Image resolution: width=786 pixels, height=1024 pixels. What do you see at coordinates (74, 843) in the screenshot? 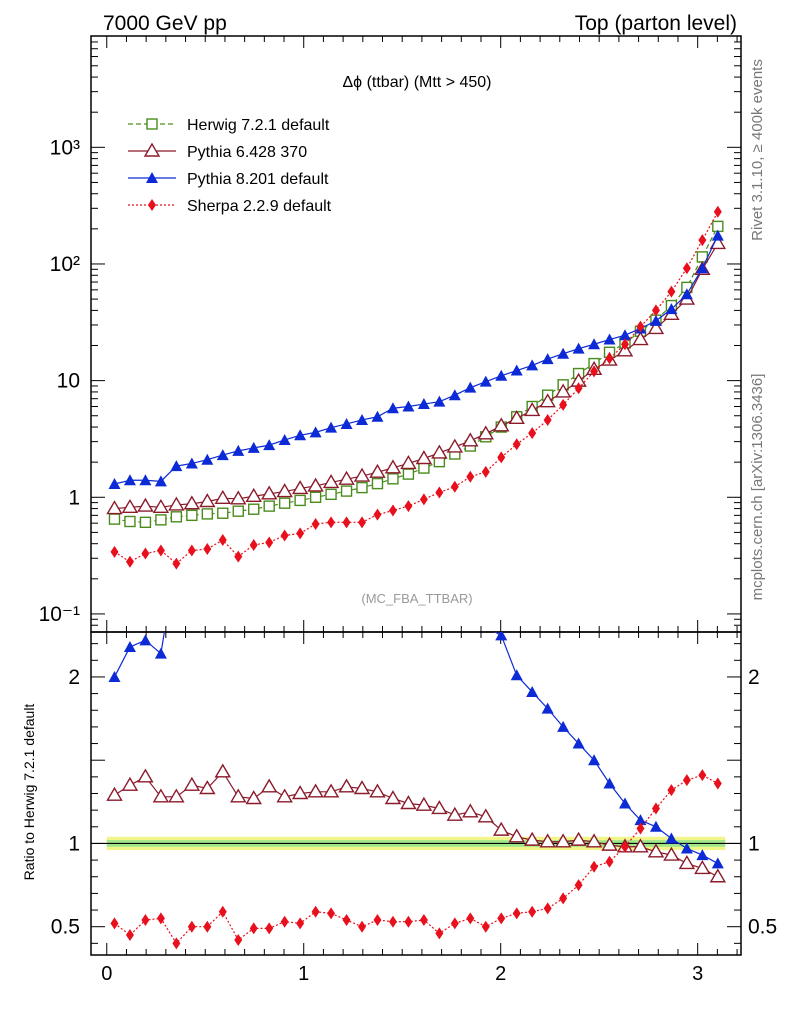
I see `ratio-y-tick-label: 1` at bounding box center [74, 843].